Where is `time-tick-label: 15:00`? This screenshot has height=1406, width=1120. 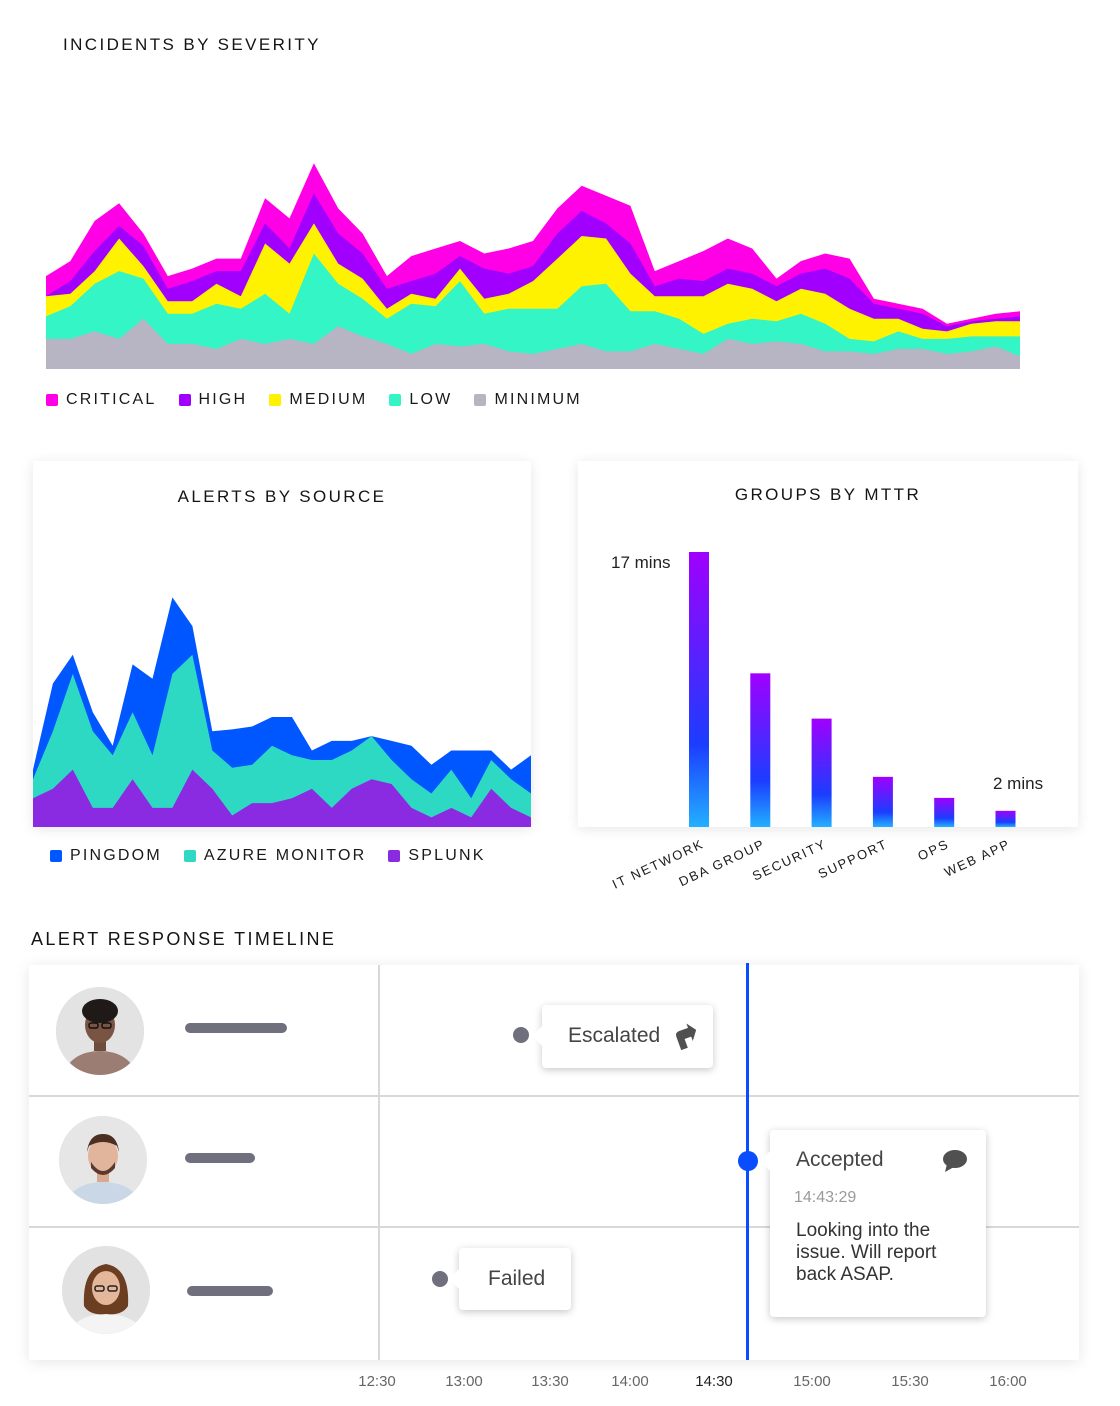
time-tick-label: 15:00 is located at coordinates (812, 1381).